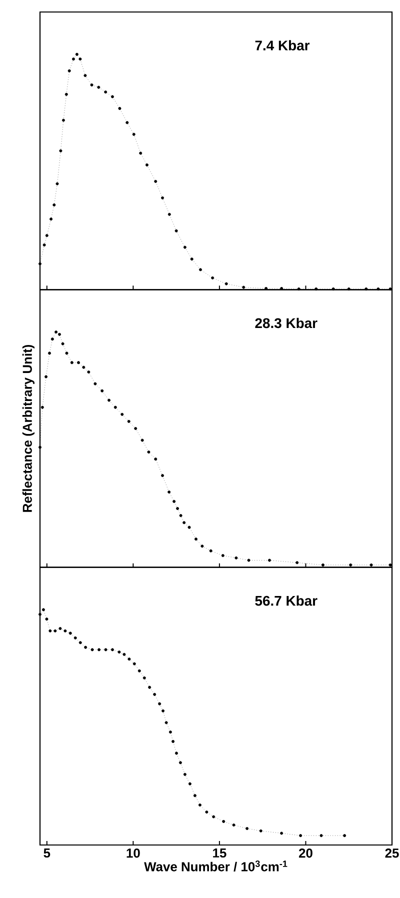  Describe the element at coordinates (216, 866) in the screenshot. I see `x-axis-title: Wave Number / 10$^{3}$cm$^{-1}$` at that location.